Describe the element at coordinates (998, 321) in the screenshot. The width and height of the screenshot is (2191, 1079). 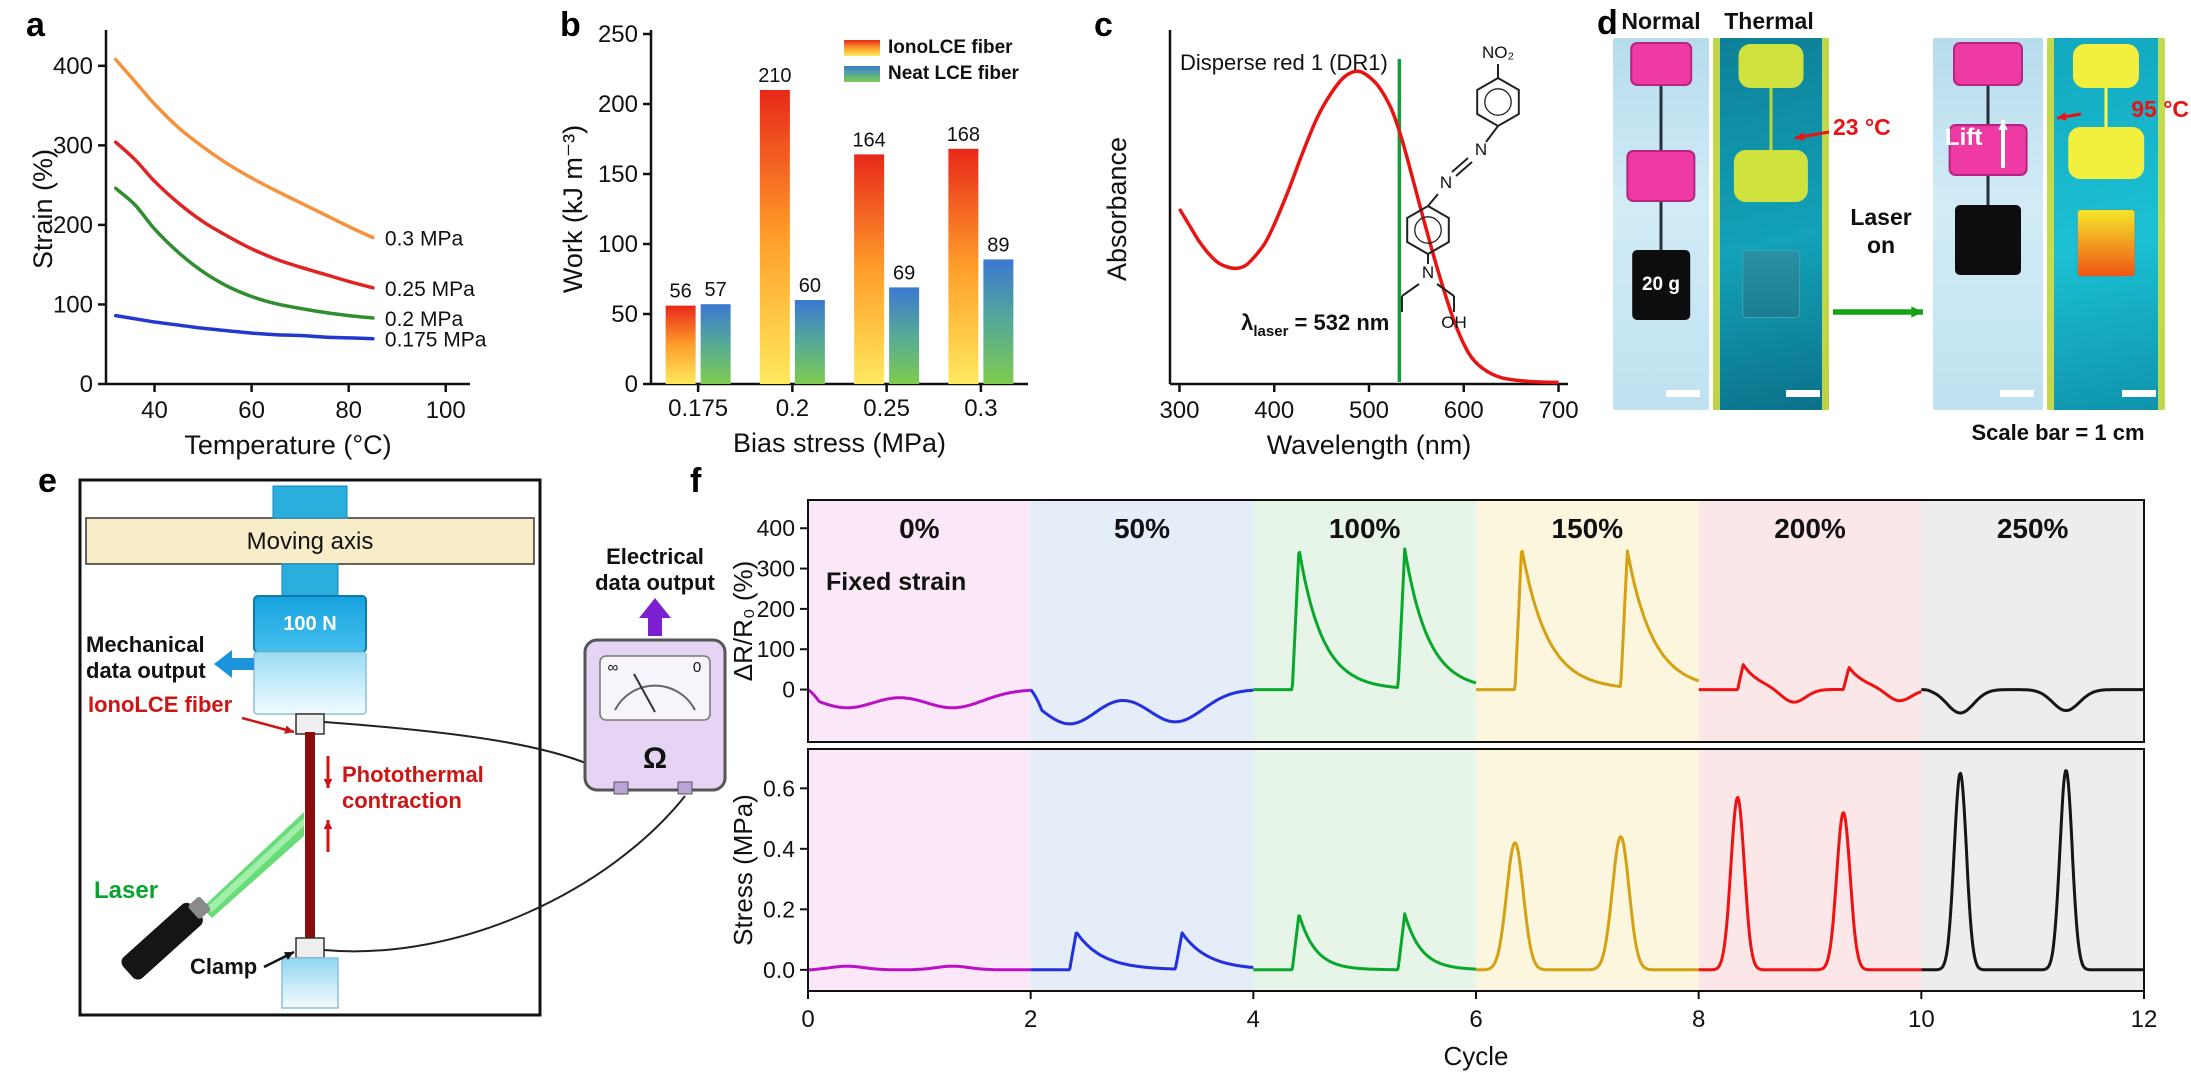
I see `bar-0.3-Neat-LCE-fiber` at that location.